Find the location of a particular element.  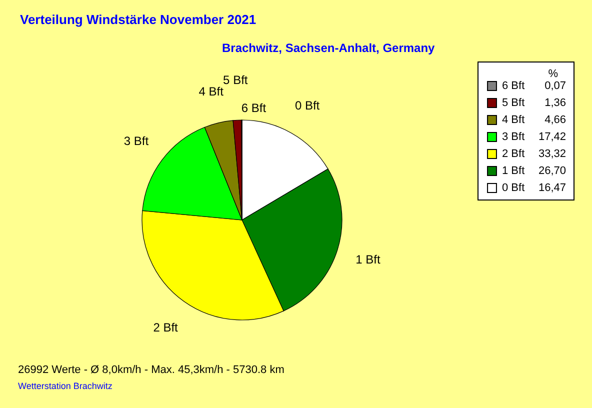

chart-title: Verteilung Windstärke November 2021 is located at coordinates (138, 19).